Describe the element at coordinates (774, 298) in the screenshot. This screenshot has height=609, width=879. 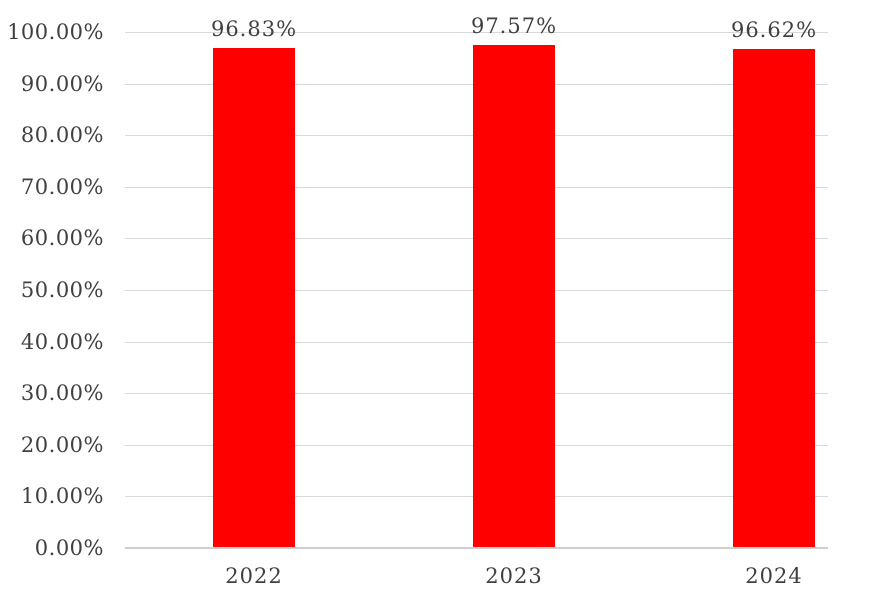
I see `bar-2024` at that location.